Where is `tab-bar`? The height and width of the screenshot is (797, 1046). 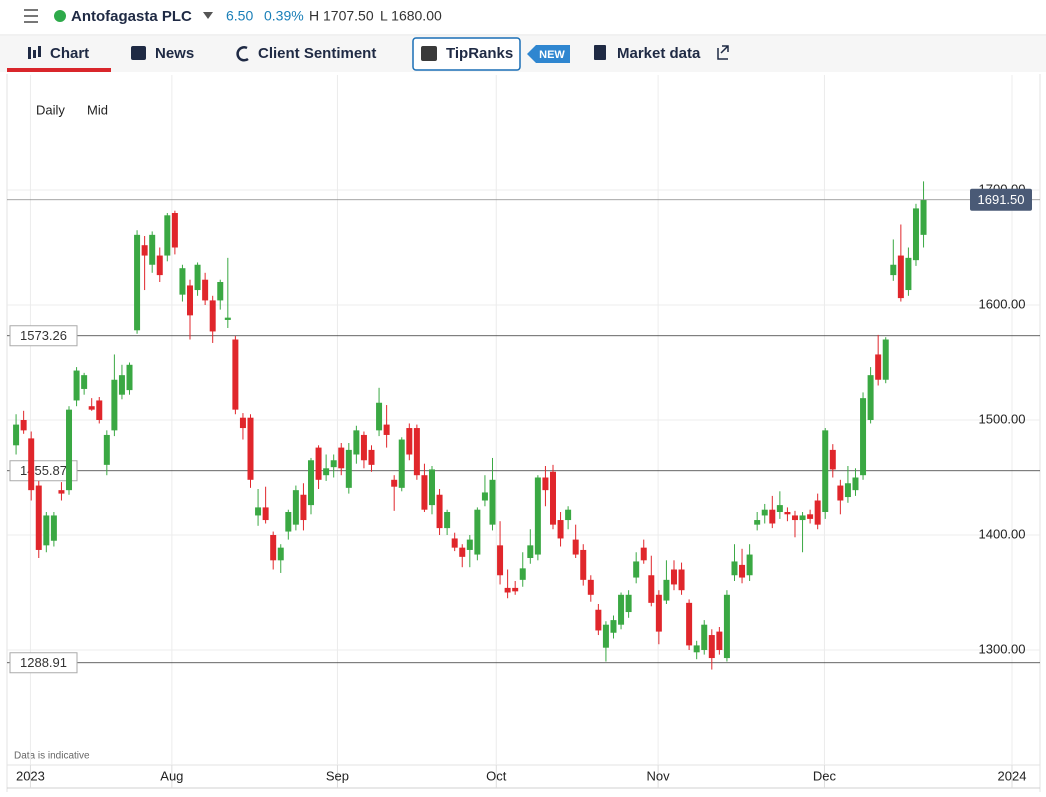 tab-bar is located at coordinates (523, 54).